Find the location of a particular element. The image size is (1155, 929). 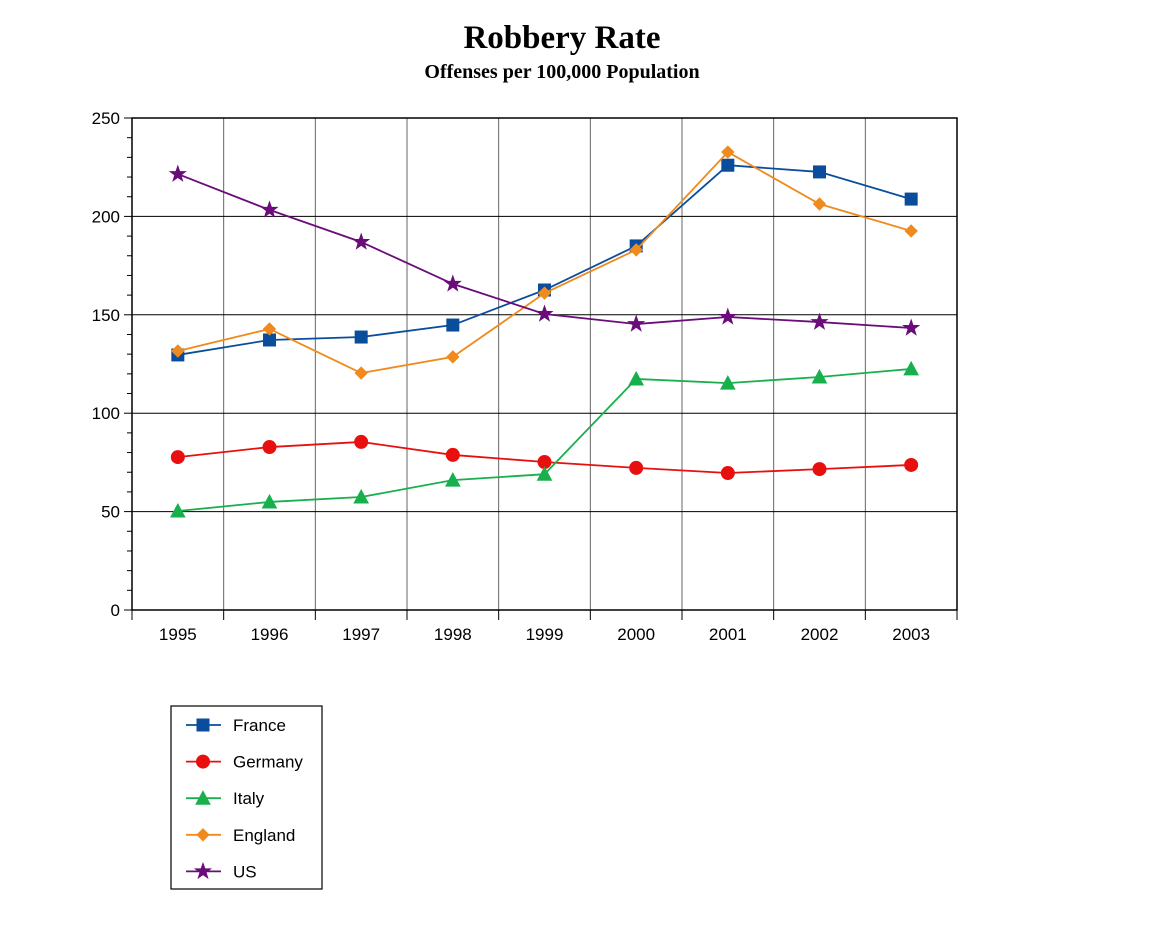

legend-item: US is located at coordinates (221, 871).